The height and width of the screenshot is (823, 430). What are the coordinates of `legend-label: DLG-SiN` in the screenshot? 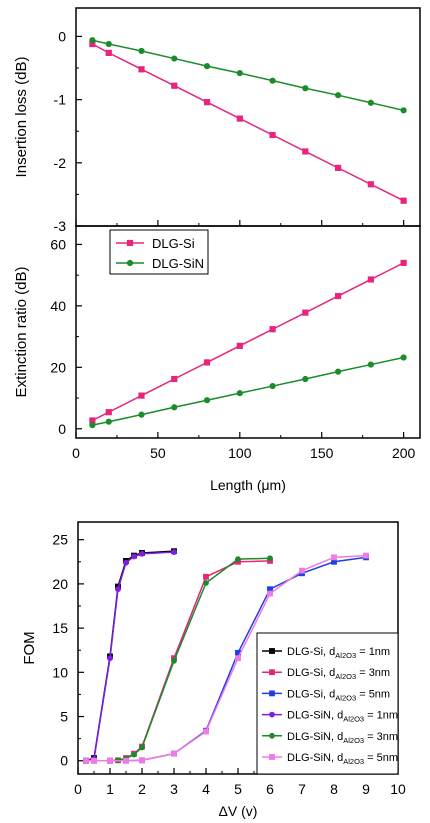 It's located at (178, 263).